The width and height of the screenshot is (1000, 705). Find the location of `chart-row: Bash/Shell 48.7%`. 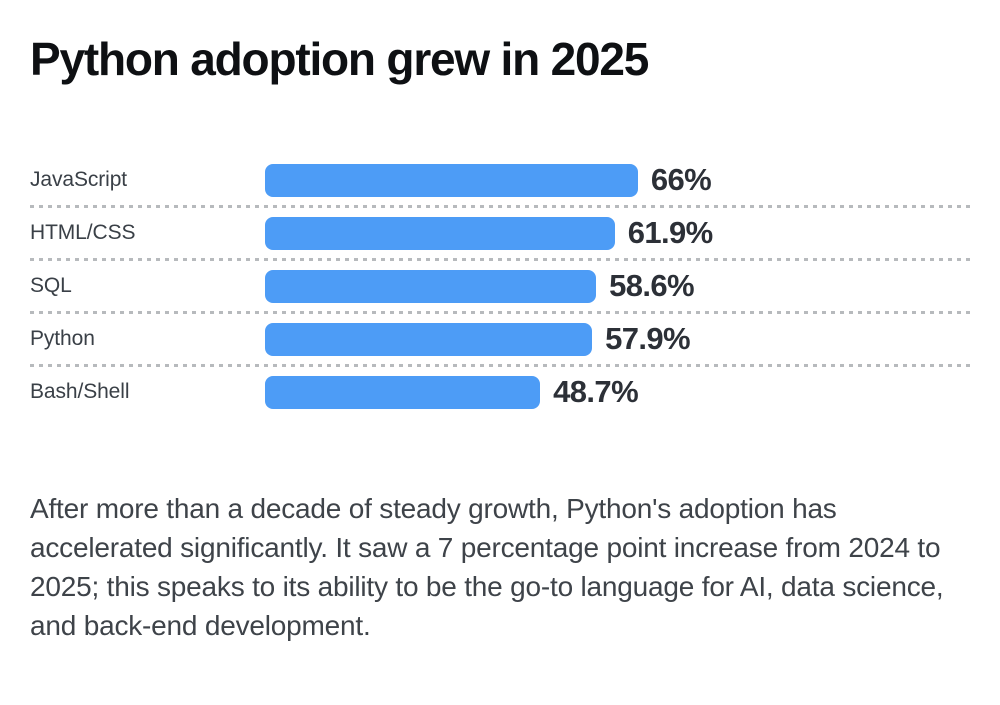

chart-row: Bash/Shell 48.7% is located at coordinates (501, 392).